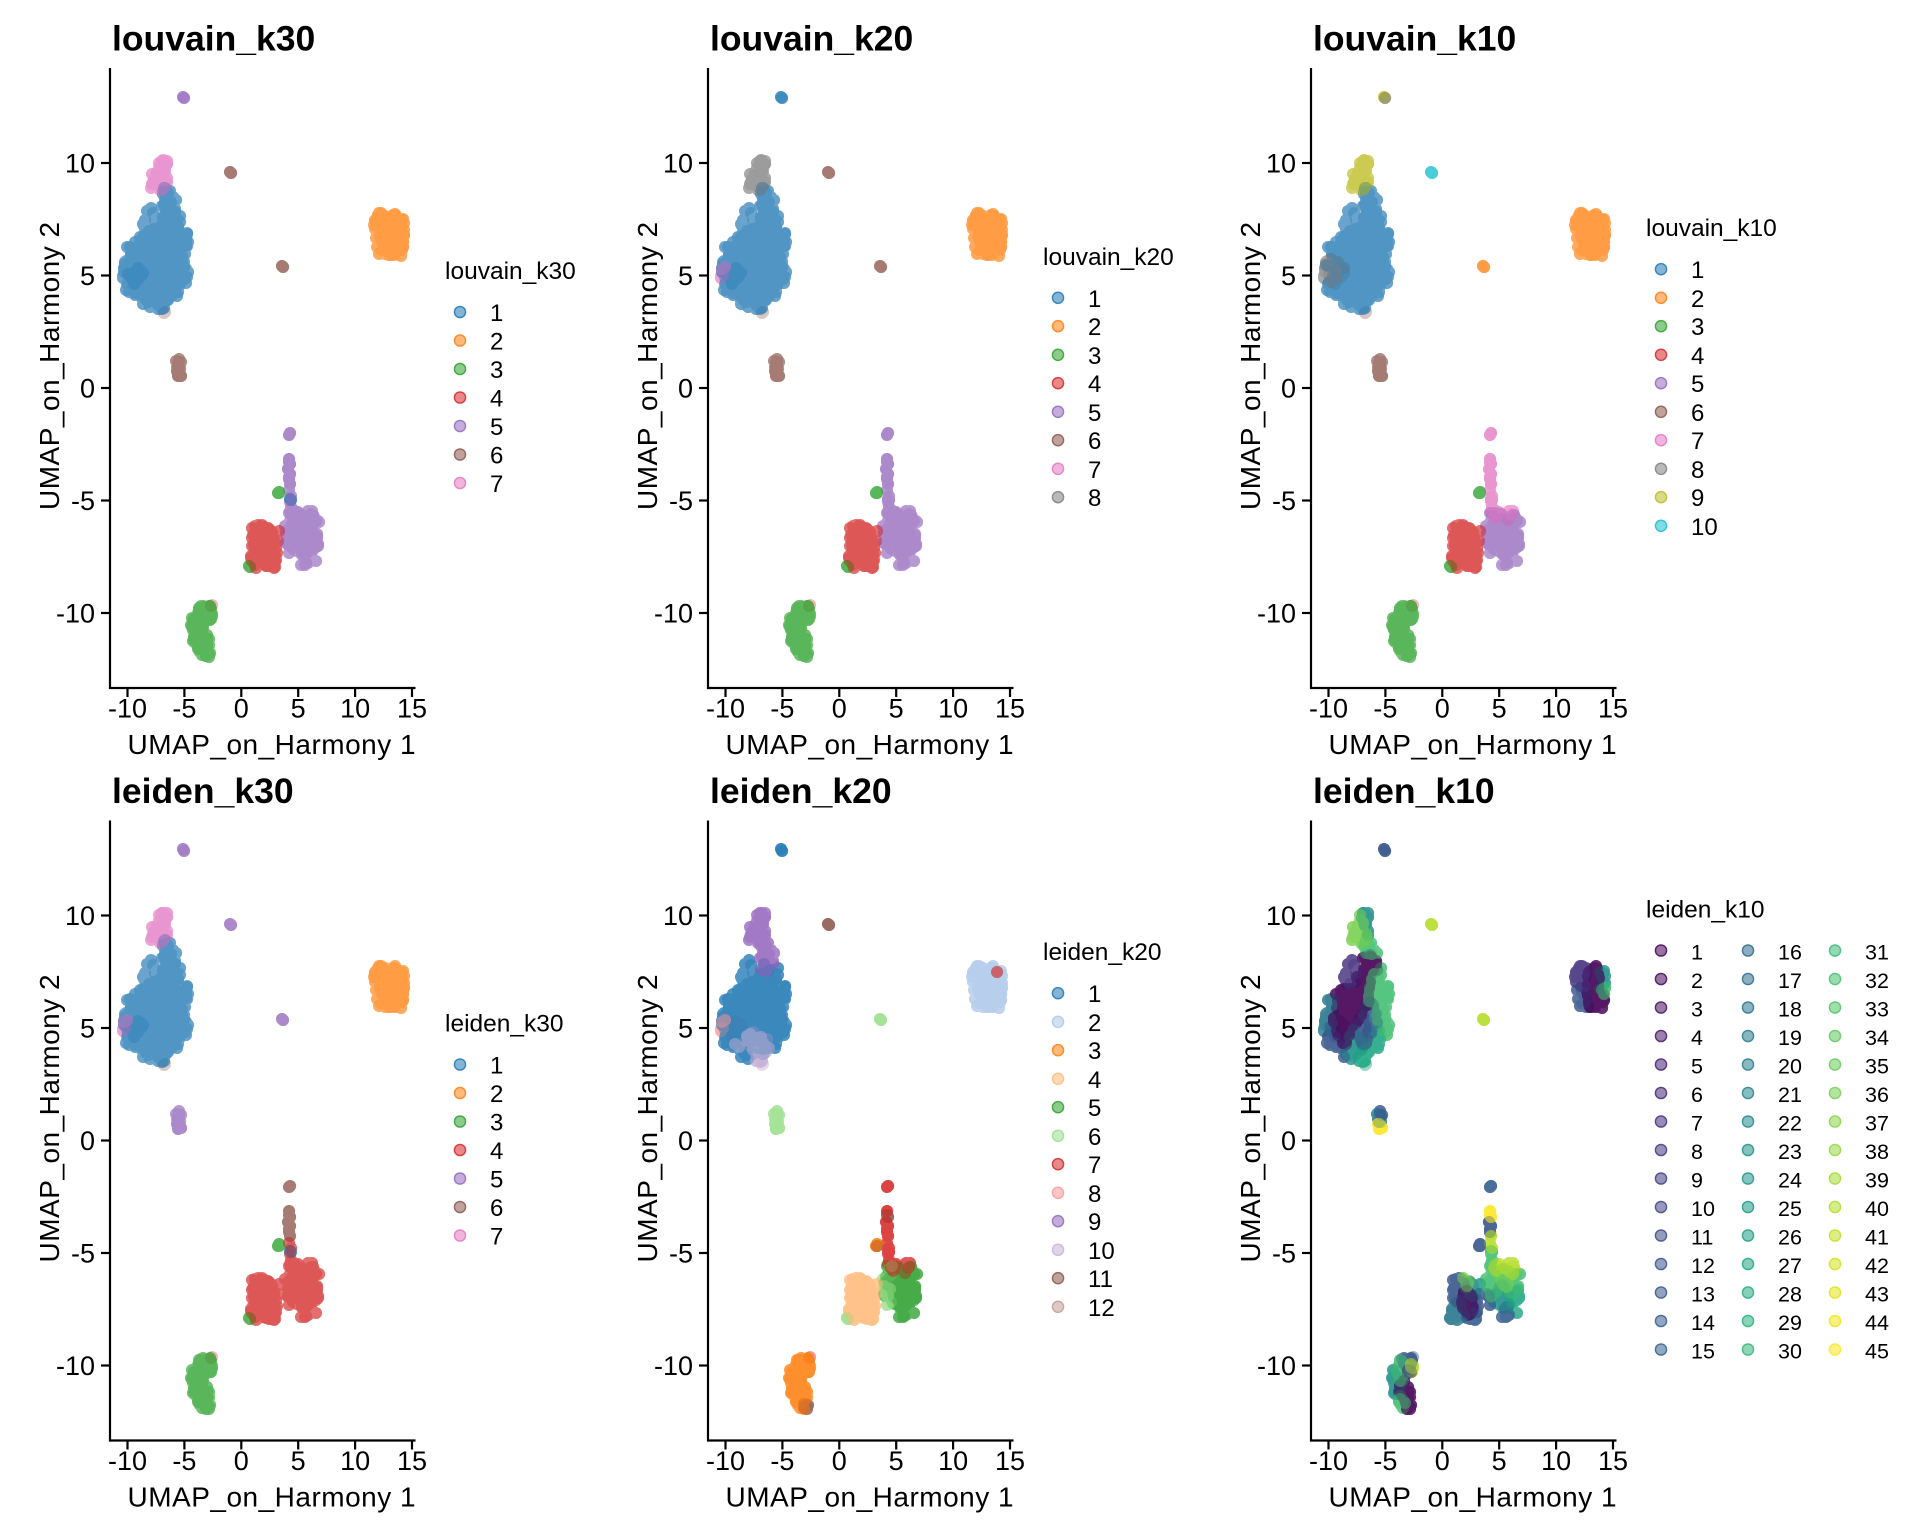 The width and height of the screenshot is (1920, 1536). What do you see at coordinates (1790, 953) in the screenshot?
I see `svg-text: 16` at bounding box center [1790, 953].